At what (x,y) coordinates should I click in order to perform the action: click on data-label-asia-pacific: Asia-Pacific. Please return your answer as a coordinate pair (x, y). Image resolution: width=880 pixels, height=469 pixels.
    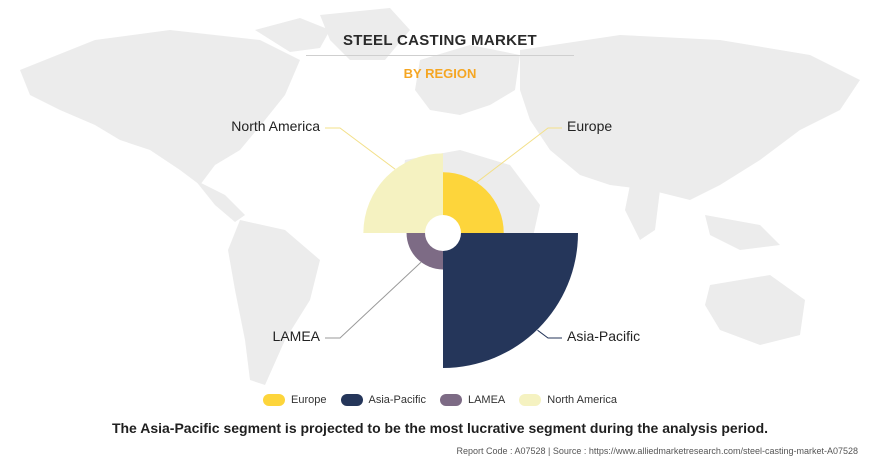
    Looking at the image, I should click on (603, 336).